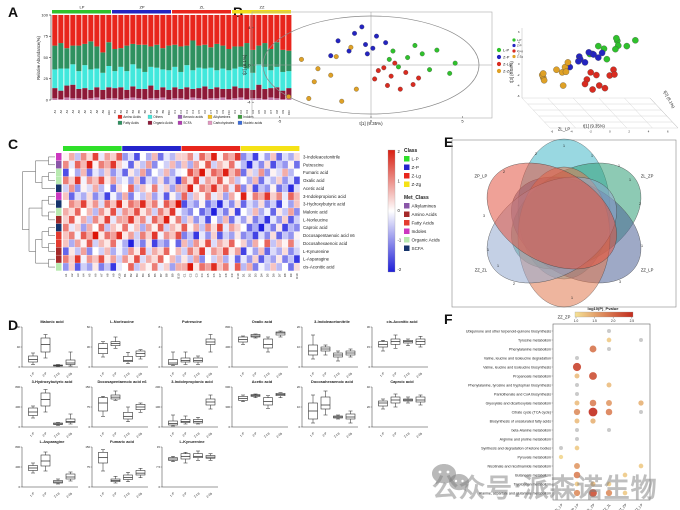 The width and height of the screenshot is (680, 510). Describe the element at coordinates (369, 327) in the screenshot. I see `svg-text: 30` at that location.